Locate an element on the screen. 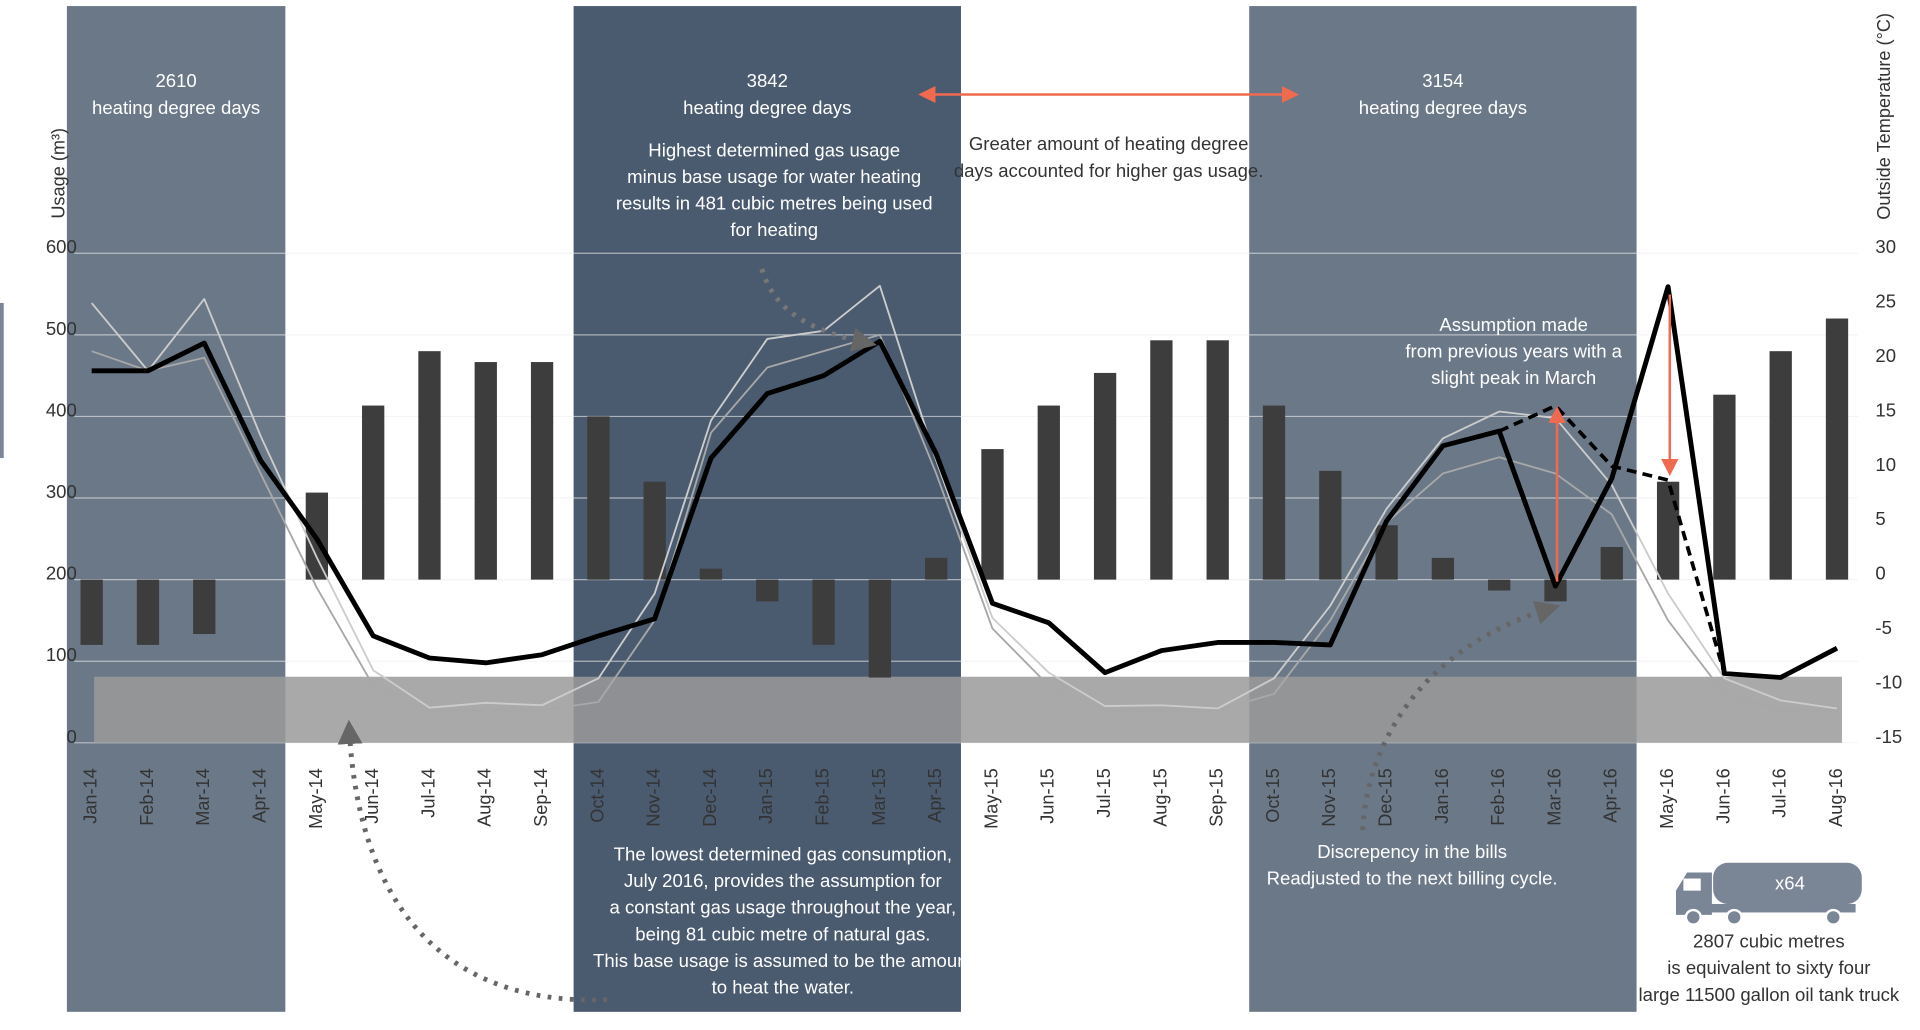  x-tick-label: Aug-15 is located at coordinates (1159, 797).